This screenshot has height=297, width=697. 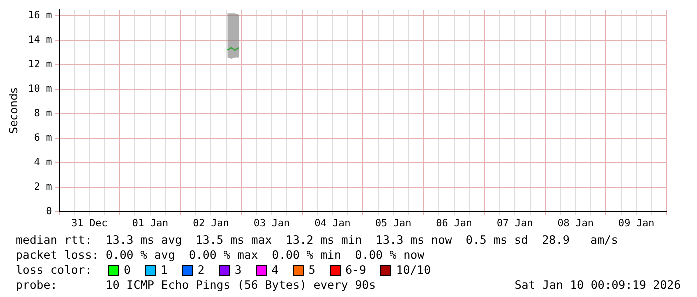 I want to click on y-tick-label: 4 m, so click(x=43, y=163).